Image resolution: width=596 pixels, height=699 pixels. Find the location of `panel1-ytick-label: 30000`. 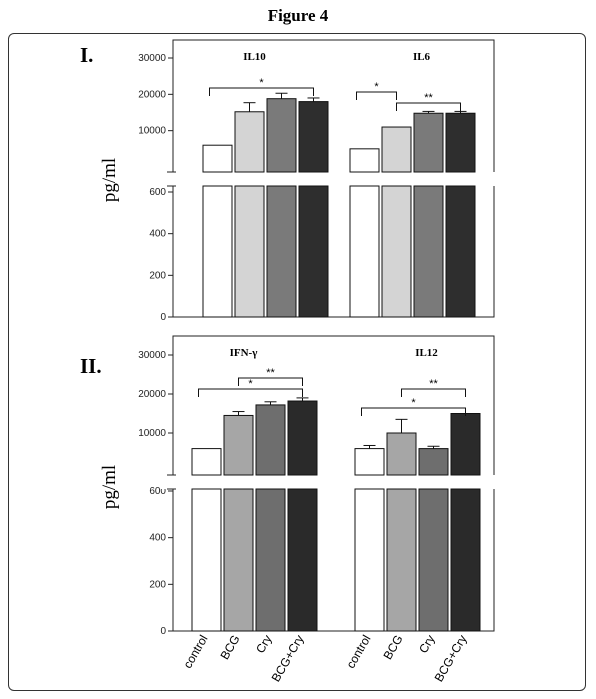

panel1-ytick-label: 30000 is located at coordinates (152, 58).